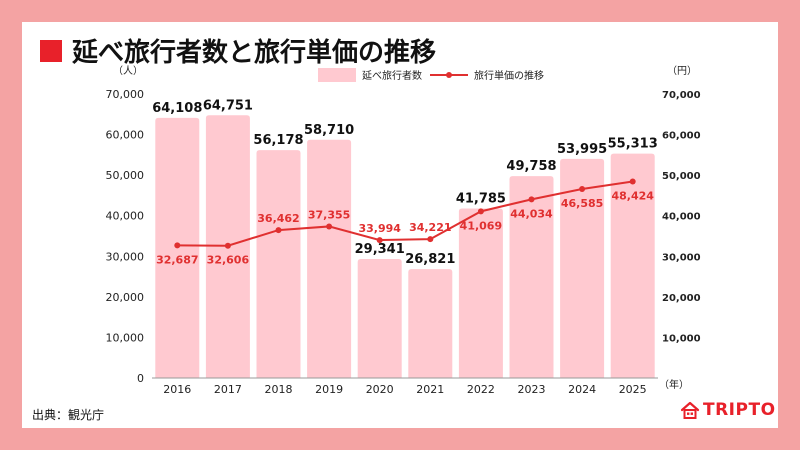 This screenshot has width=800, height=450. What do you see at coordinates (682, 71) in the screenshot?
I see `y-right-unit: （円）` at bounding box center [682, 71].